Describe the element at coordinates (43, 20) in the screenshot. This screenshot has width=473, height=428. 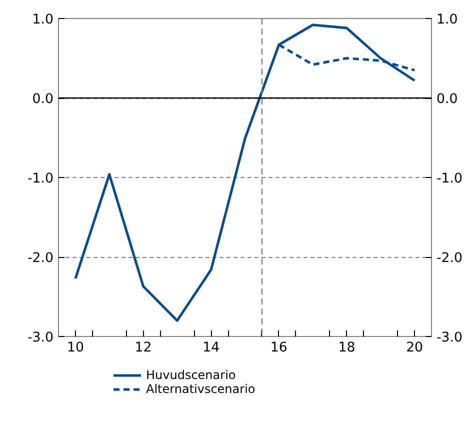
I see `y-tick-label: 1.0` at that location.